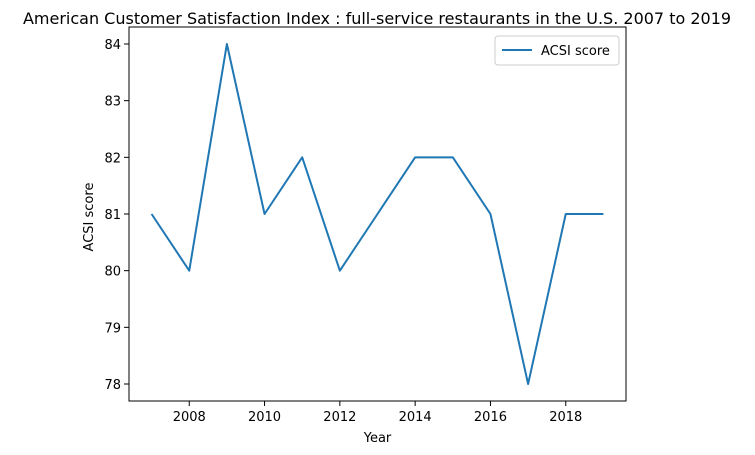 The height and width of the screenshot is (455, 755). Describe the element at coordinates (339, 417) in the screenshot. I see `x-tick-label: 2012` at that location.